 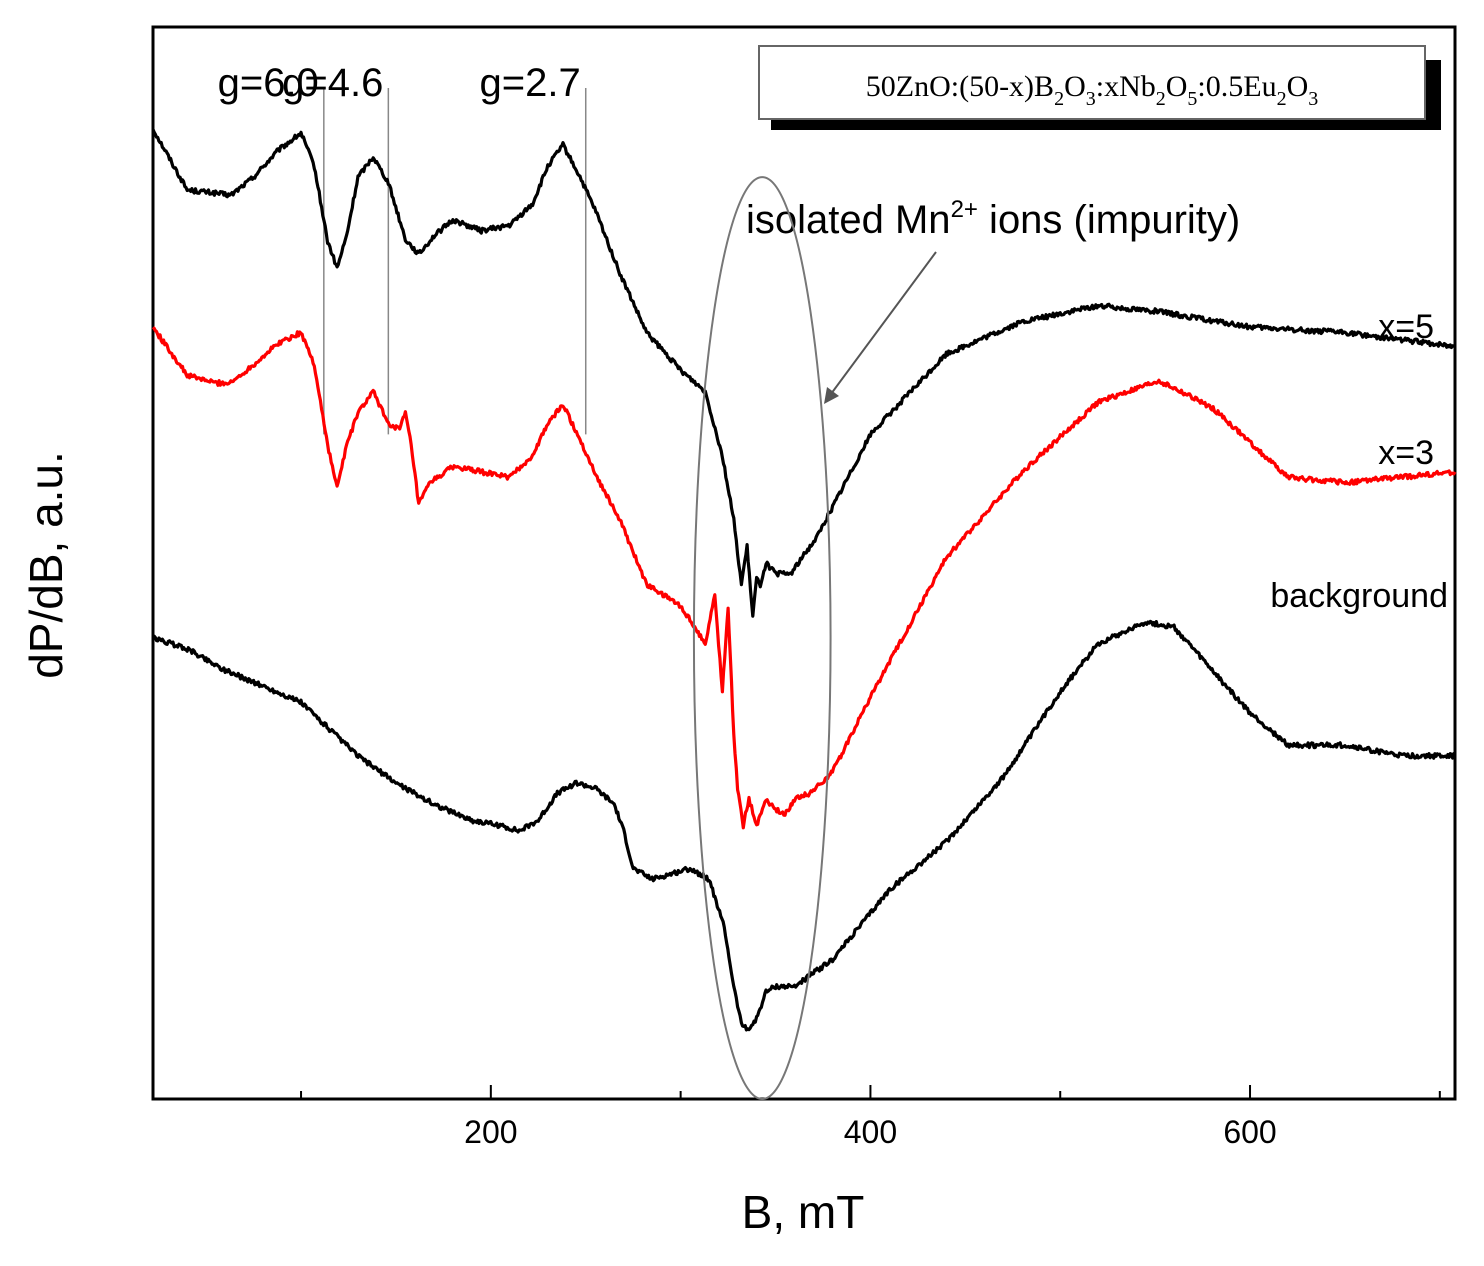 What do you see at coordinates (490, 1132) in the screenshot?
I see `x-tick-label: 200` at bounding box center [490, 1132].